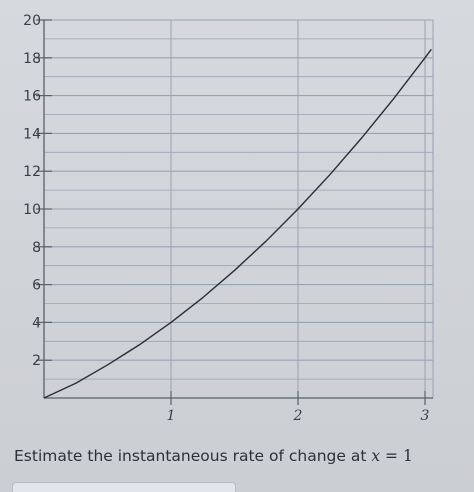 This screenshot has width=474, height=492. Describe the element at coordinates (36, 248) in the screenshot. I see `y-tick-label: 8` at that location.